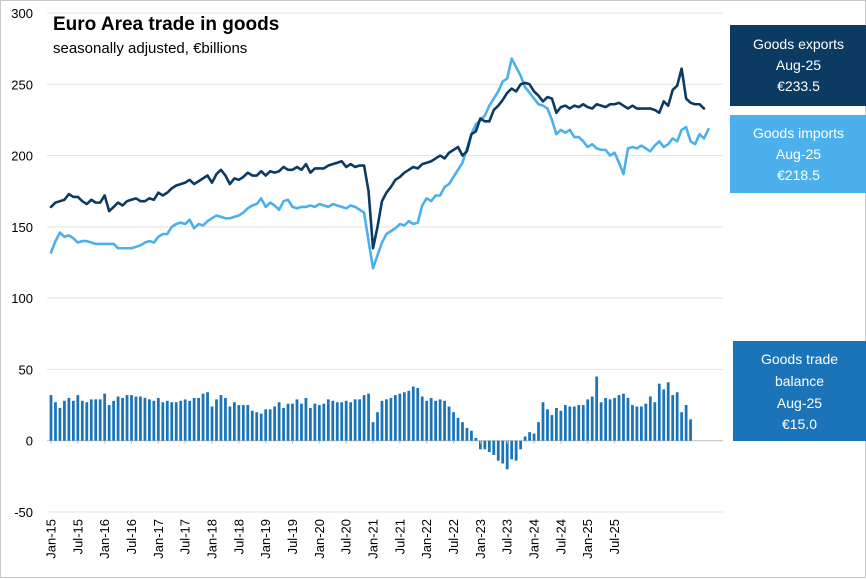 The height and width of the screenshot is (579, 866). What do you see at coordinates (22, 156) in the screenshot?
I see `y-tick-label: 200` at bounding box center [22, 156].